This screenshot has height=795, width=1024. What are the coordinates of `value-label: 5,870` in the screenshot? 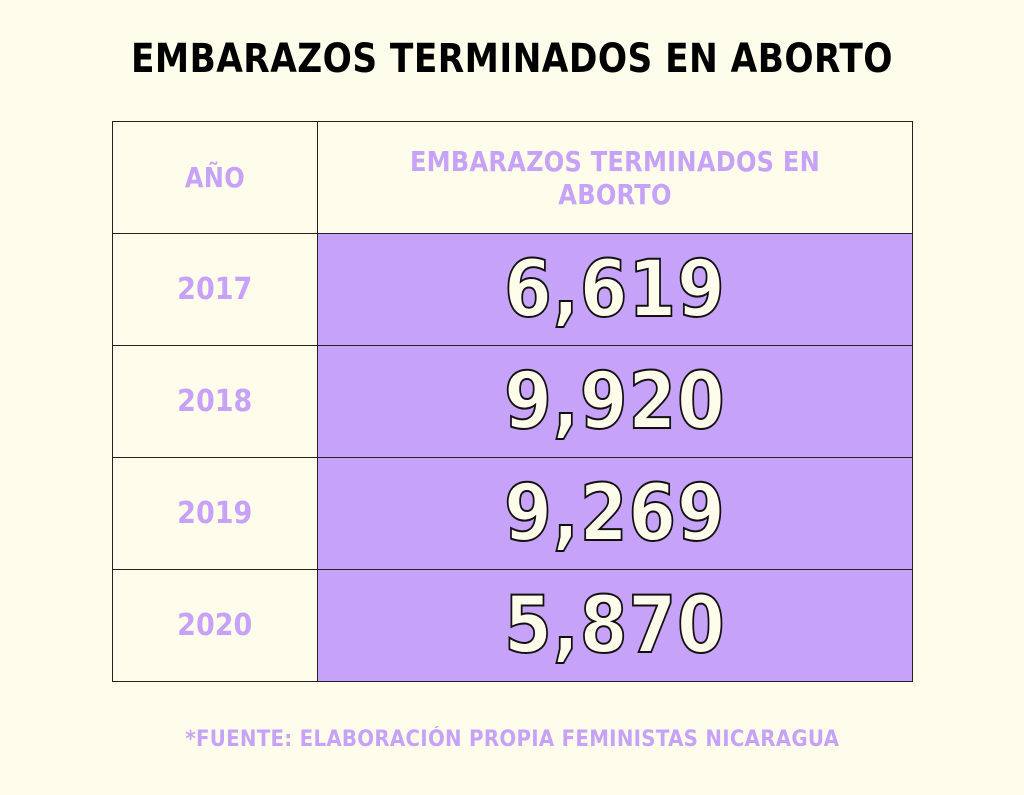 It's located at (614, 626).